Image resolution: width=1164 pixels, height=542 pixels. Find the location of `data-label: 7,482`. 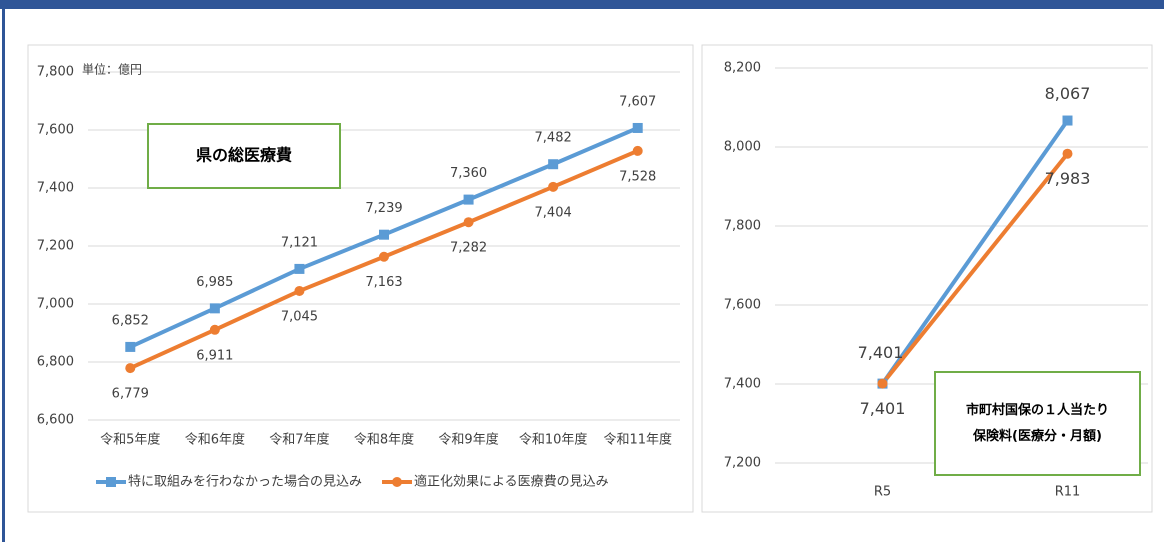

data-label: 7,482 is located at coordinates (553, 138).